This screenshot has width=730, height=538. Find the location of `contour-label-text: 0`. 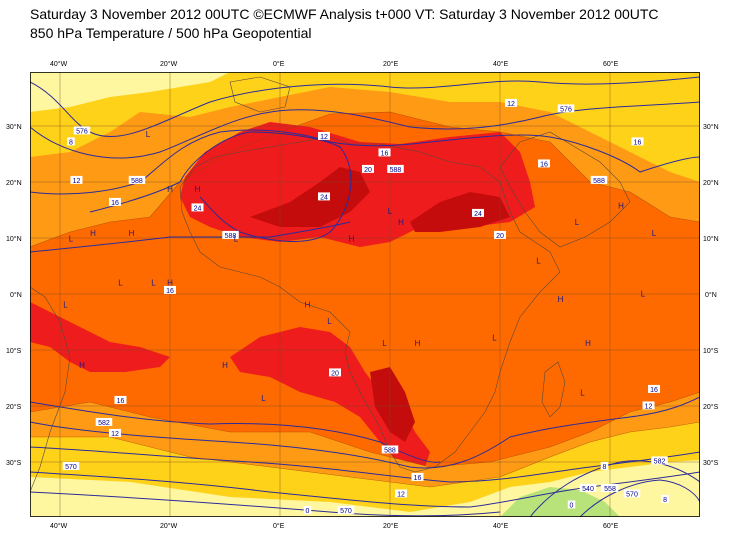

contour-label-text: 0 is located at coordinates (572, 505).